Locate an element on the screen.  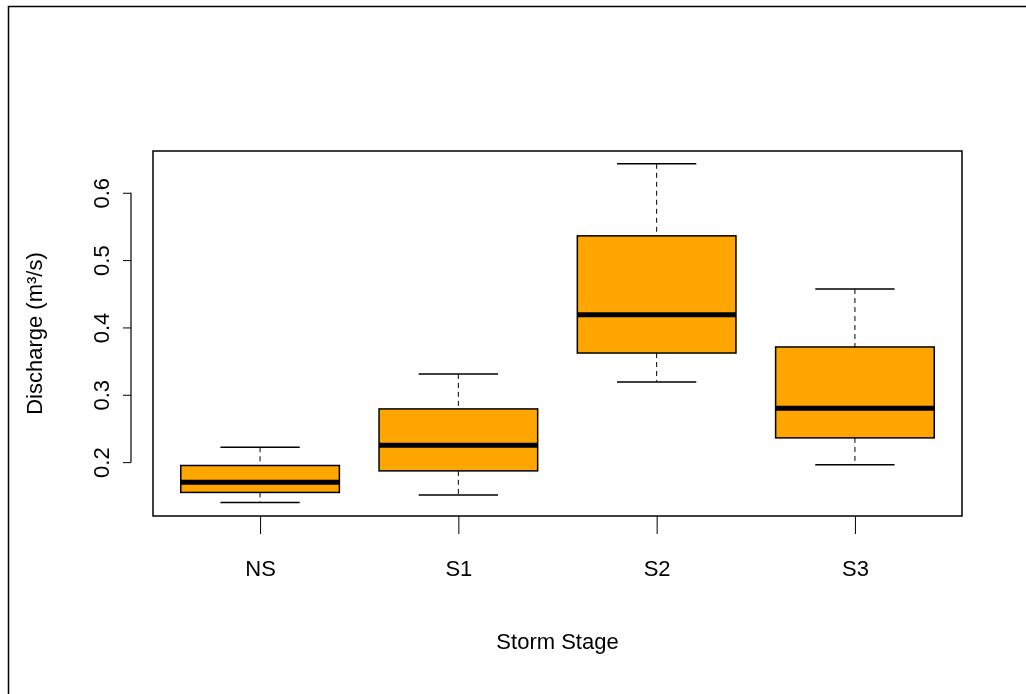
y-tick-label: 0.6 is located at coordinates (101, 193).